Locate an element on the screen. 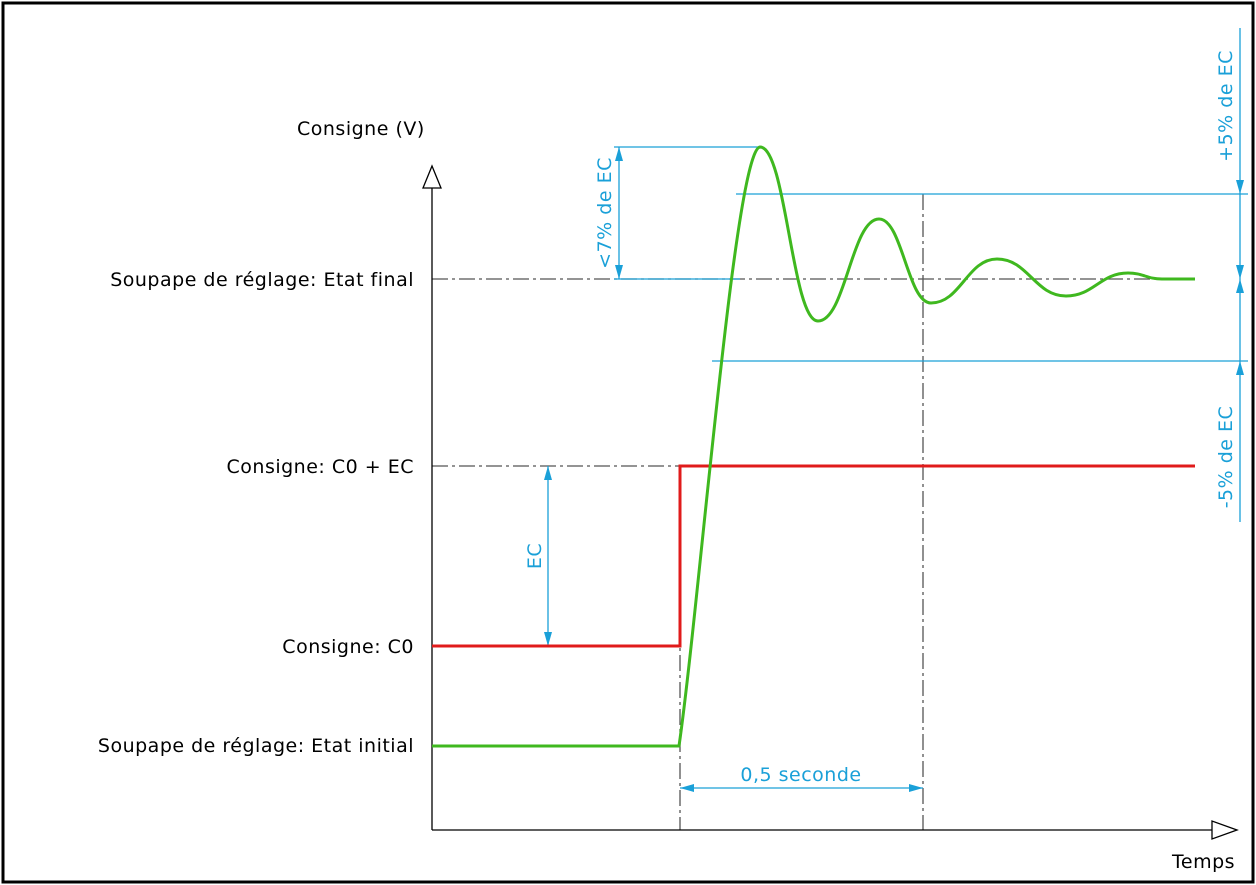 The height and width of the screenshot is (885, 1256). step-bottom-arrow-icon is located at coordinates (548, 639).